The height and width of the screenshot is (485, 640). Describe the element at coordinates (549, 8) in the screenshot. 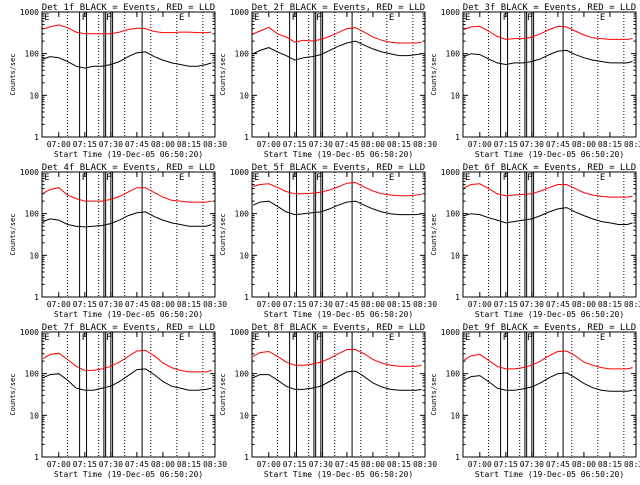

I see `panel-title: Det 3f BLACK = Events, RED = LLD` at that location.